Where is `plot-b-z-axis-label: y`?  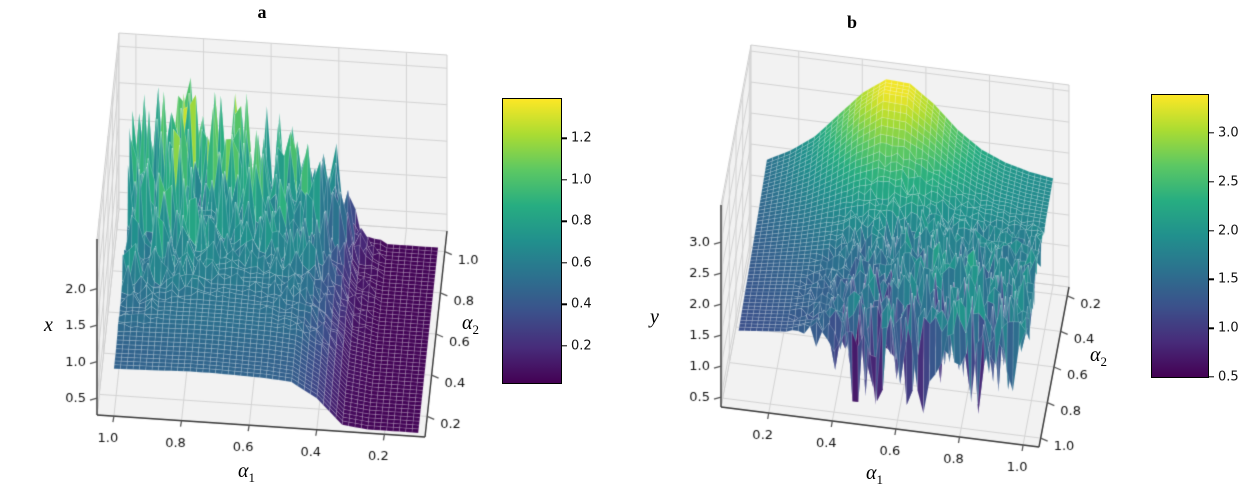
plot-b-z-axis-label: y is located at coordinates (654, 317).